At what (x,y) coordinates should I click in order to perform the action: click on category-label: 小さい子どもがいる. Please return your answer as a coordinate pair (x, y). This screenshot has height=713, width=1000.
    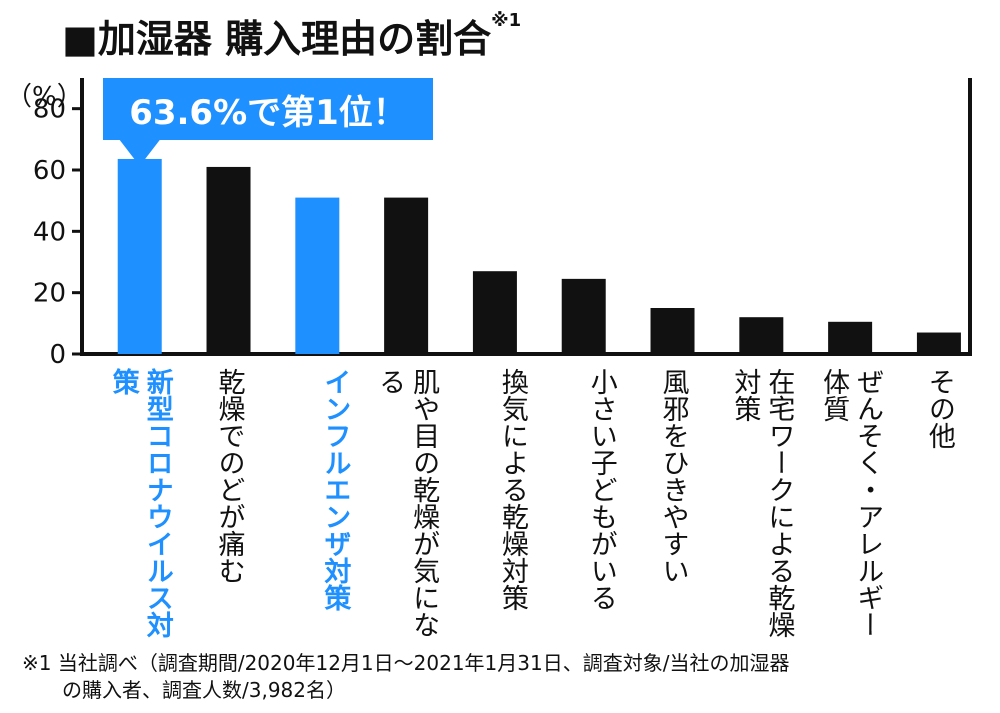
    Looking at the image, I should click on (601, 489).